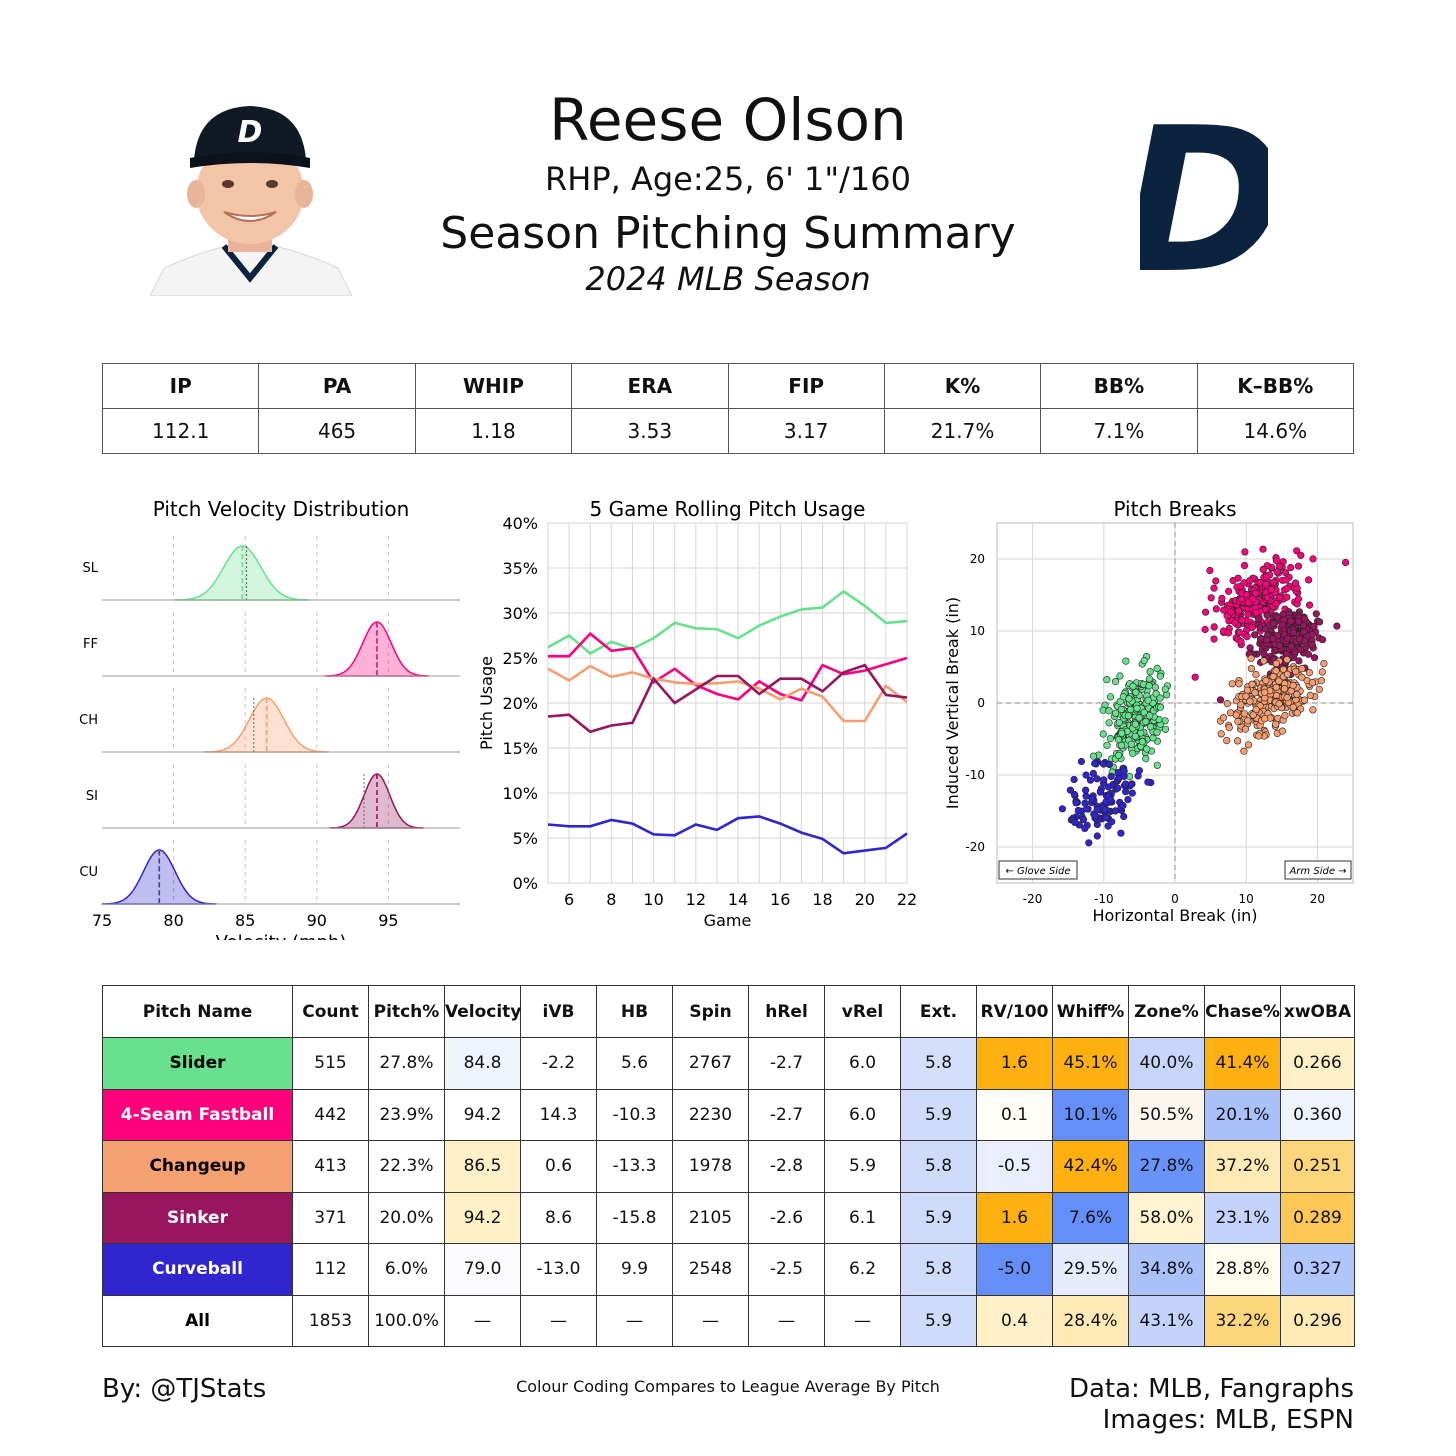 The image size is (1456, 1456). What do you see at coordinates (250, 132) in the screenshot?
I see `cap-logo-letter: D` at bounding box center [250, 132].